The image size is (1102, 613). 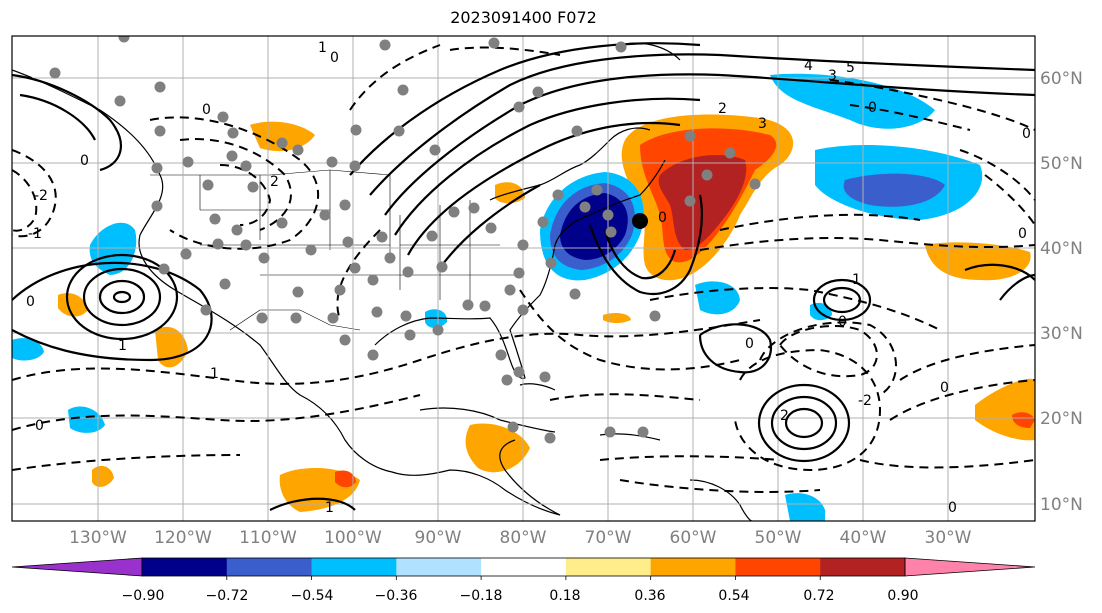 I want to click on svg-text: -1, so click(x=35, y=234).